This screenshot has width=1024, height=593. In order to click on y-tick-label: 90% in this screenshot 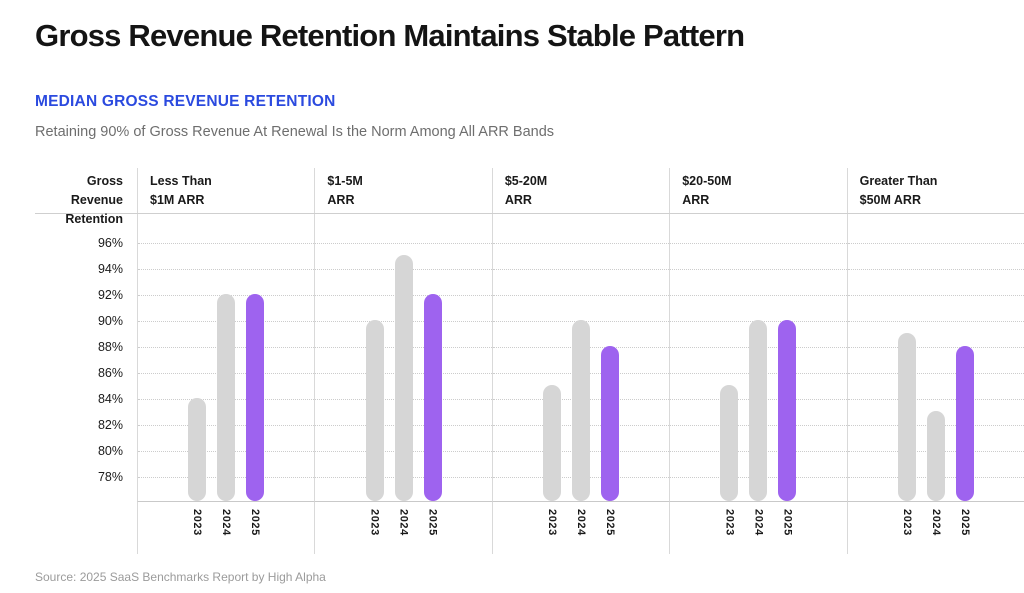, I will do `click(110, 321)`.